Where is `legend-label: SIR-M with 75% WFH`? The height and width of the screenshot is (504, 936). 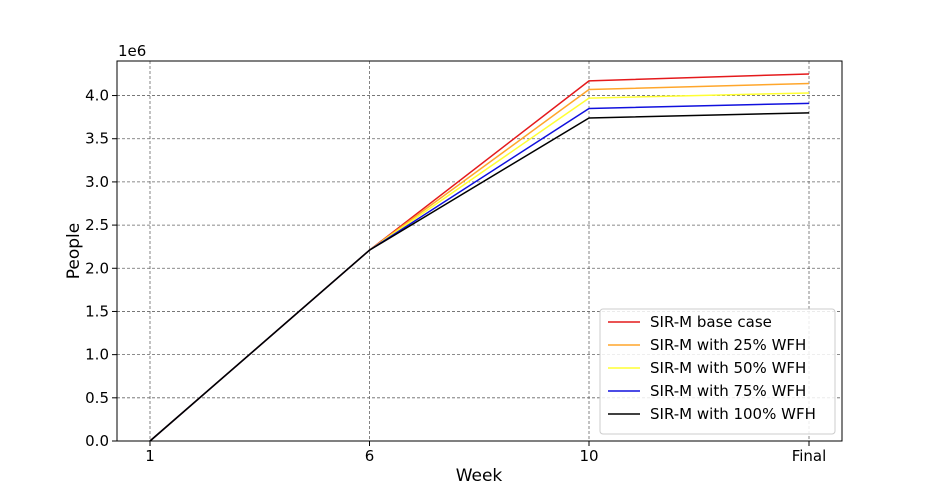
legend-label: SIR-M with 75% WFH is located at coordinates (728, 391).